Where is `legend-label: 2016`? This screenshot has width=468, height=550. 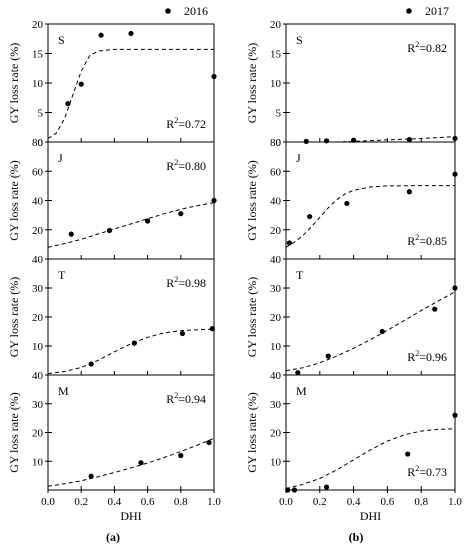
legend-label: 2016 is located at coordinates (196, 11).